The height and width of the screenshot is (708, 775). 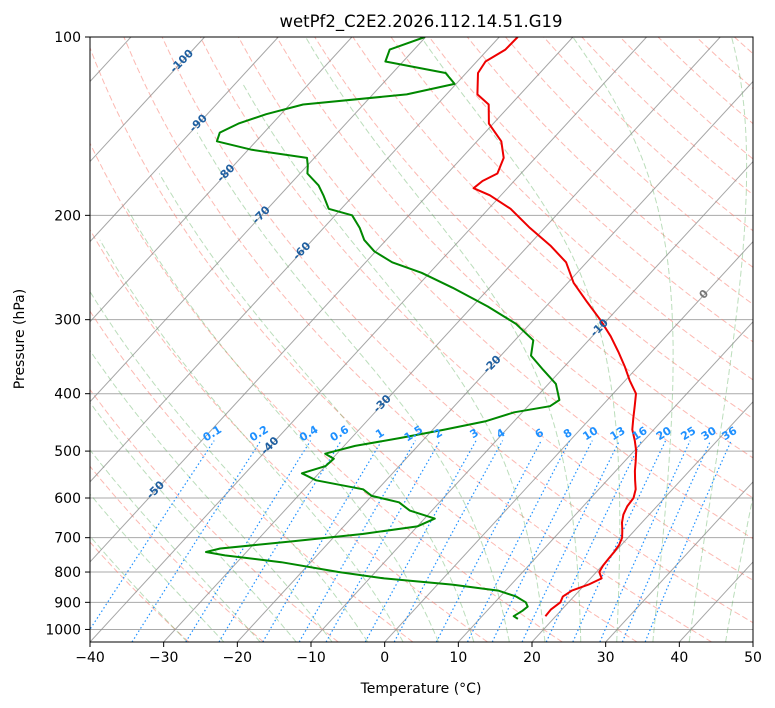 I want to click on x-tick-label: −40, so click(x=90, y=658).